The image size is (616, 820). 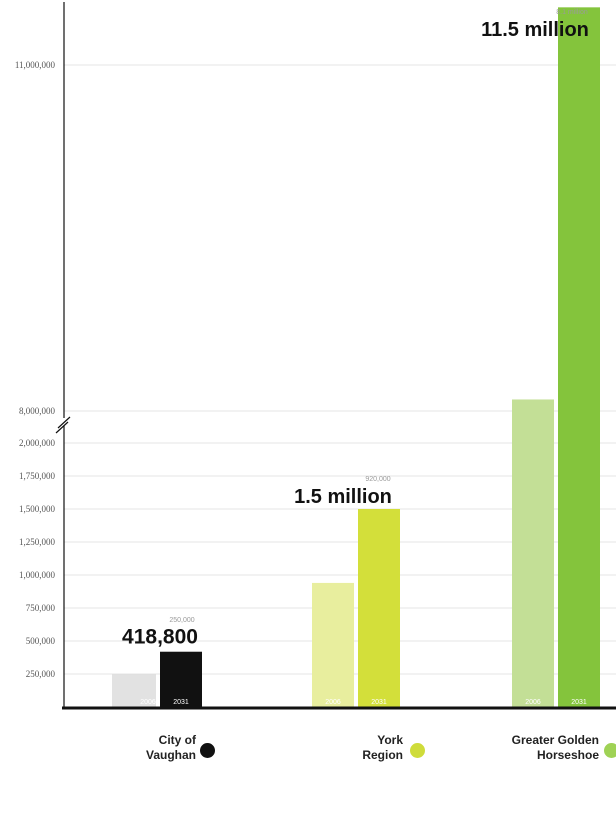 I want to click on baseline-value-label: 8.1 million, so click(x=572, y=12).